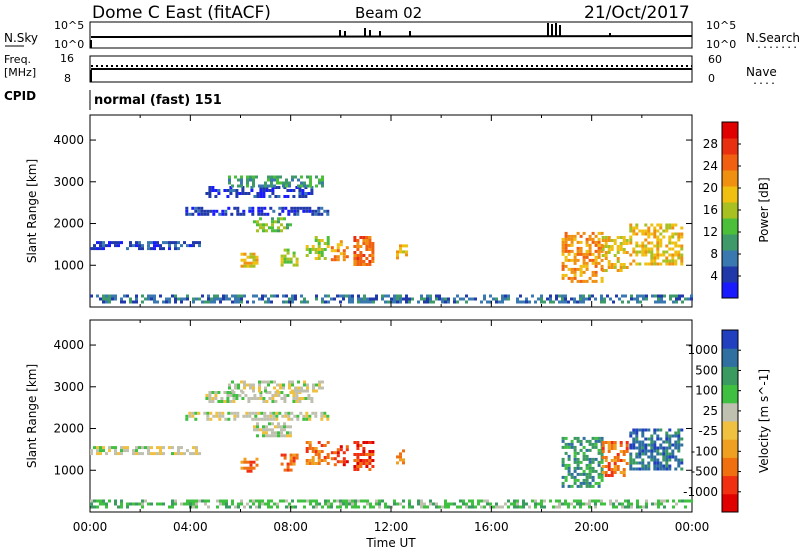 This screenshot has height=554, width=800. I want to click on y-tick-label: 1000, so click(68, 265).